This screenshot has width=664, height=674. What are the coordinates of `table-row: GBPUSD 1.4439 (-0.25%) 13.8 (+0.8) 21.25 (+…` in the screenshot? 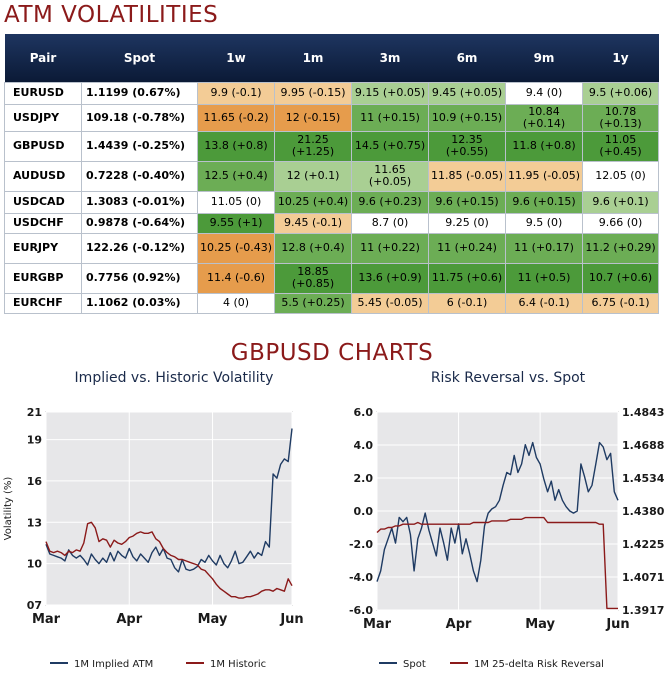 It's located at (331, 146).